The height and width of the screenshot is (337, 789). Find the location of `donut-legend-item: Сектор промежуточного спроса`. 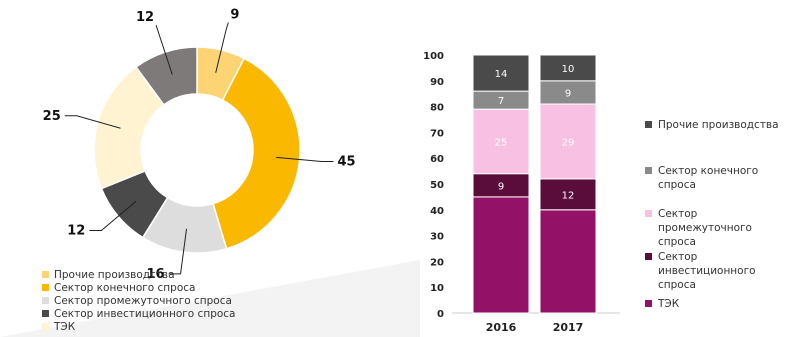

donut-legend-item: Сектор промежуточного спроса is located at coordinates (139, 300).